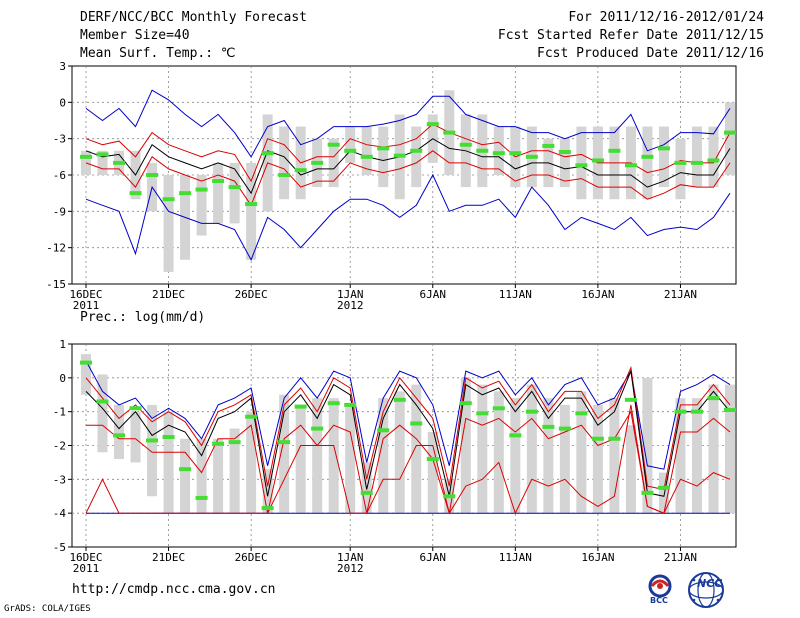 Image resolution: width=800 pixels, height=618 pixels. Describe the element at coordinates (62, 102) in the screenshot. I see `y-tick-label: 0` at that location.